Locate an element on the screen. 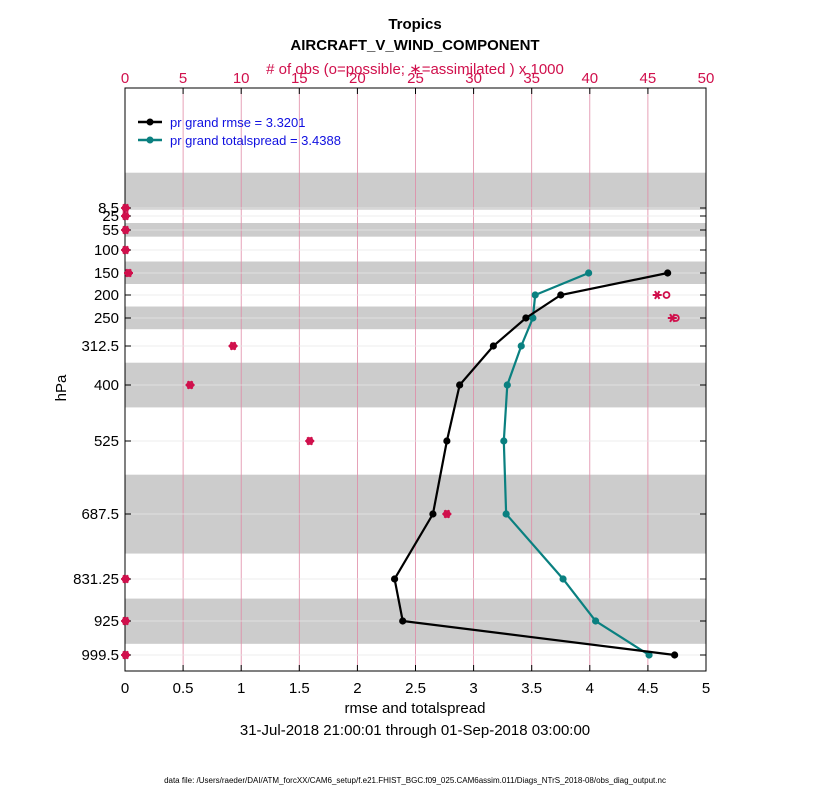 This screenshot has height=800, width=830. y-tick-label: 525 is located at coordinates (106, 441).